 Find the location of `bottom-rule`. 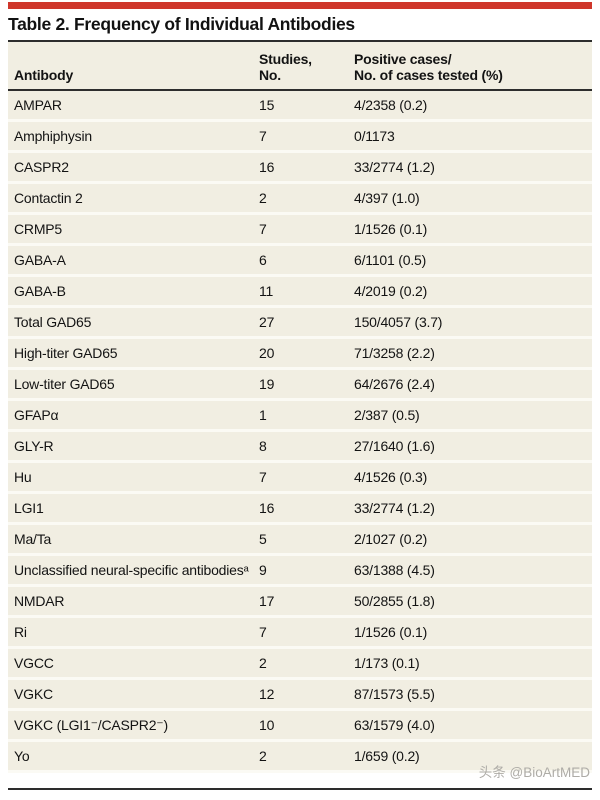

bottom-rule is located at coordinates (300, 789).